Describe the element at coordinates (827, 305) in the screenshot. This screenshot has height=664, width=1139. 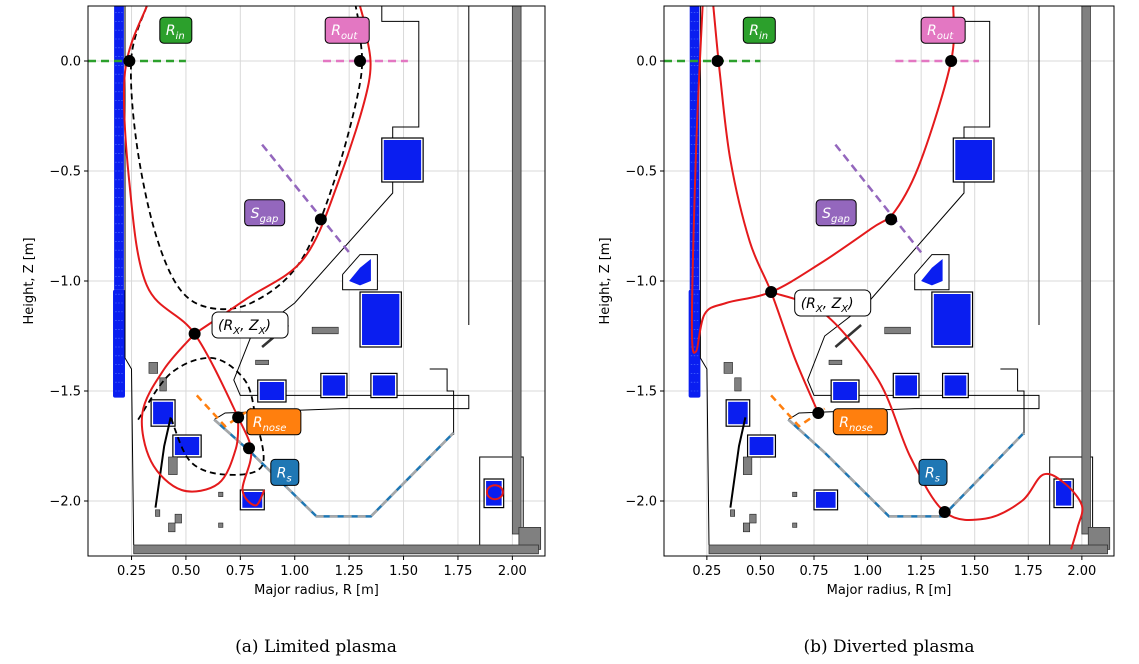
I see `label-x-point: (RX, ZX)` at that location.